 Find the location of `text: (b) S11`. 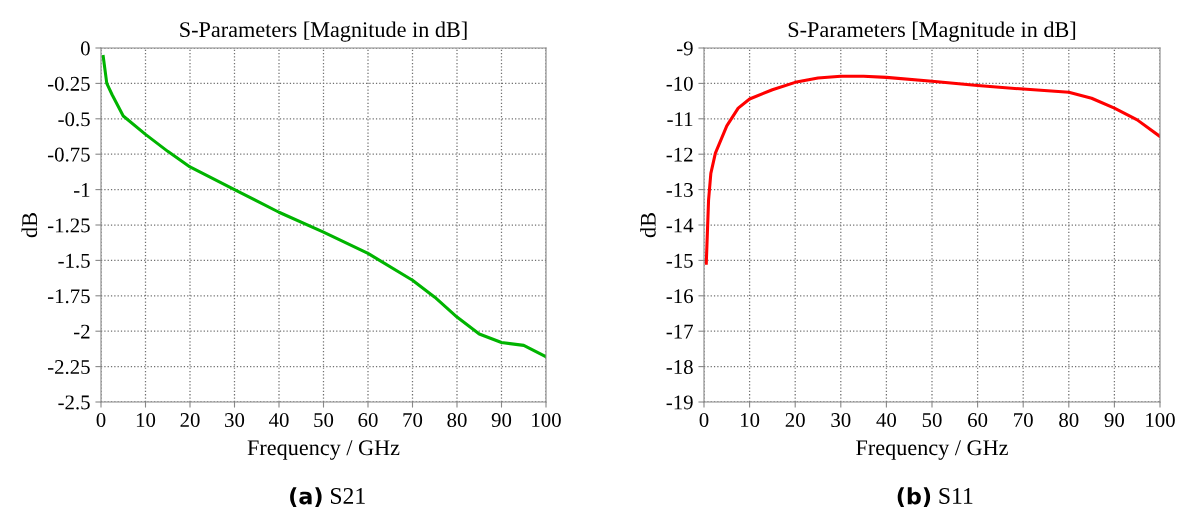

text: (b) S11 is located at coordinates (935, 497).